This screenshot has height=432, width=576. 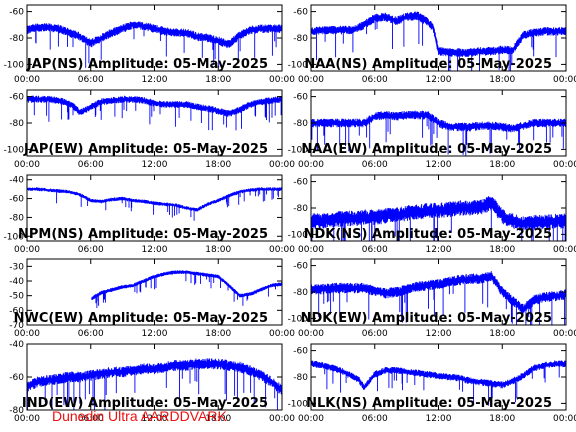 What do you see at coordinates (16, 297) in the screenshot?
I see `y-tick-label: -50` at bounding box center [16, 297].